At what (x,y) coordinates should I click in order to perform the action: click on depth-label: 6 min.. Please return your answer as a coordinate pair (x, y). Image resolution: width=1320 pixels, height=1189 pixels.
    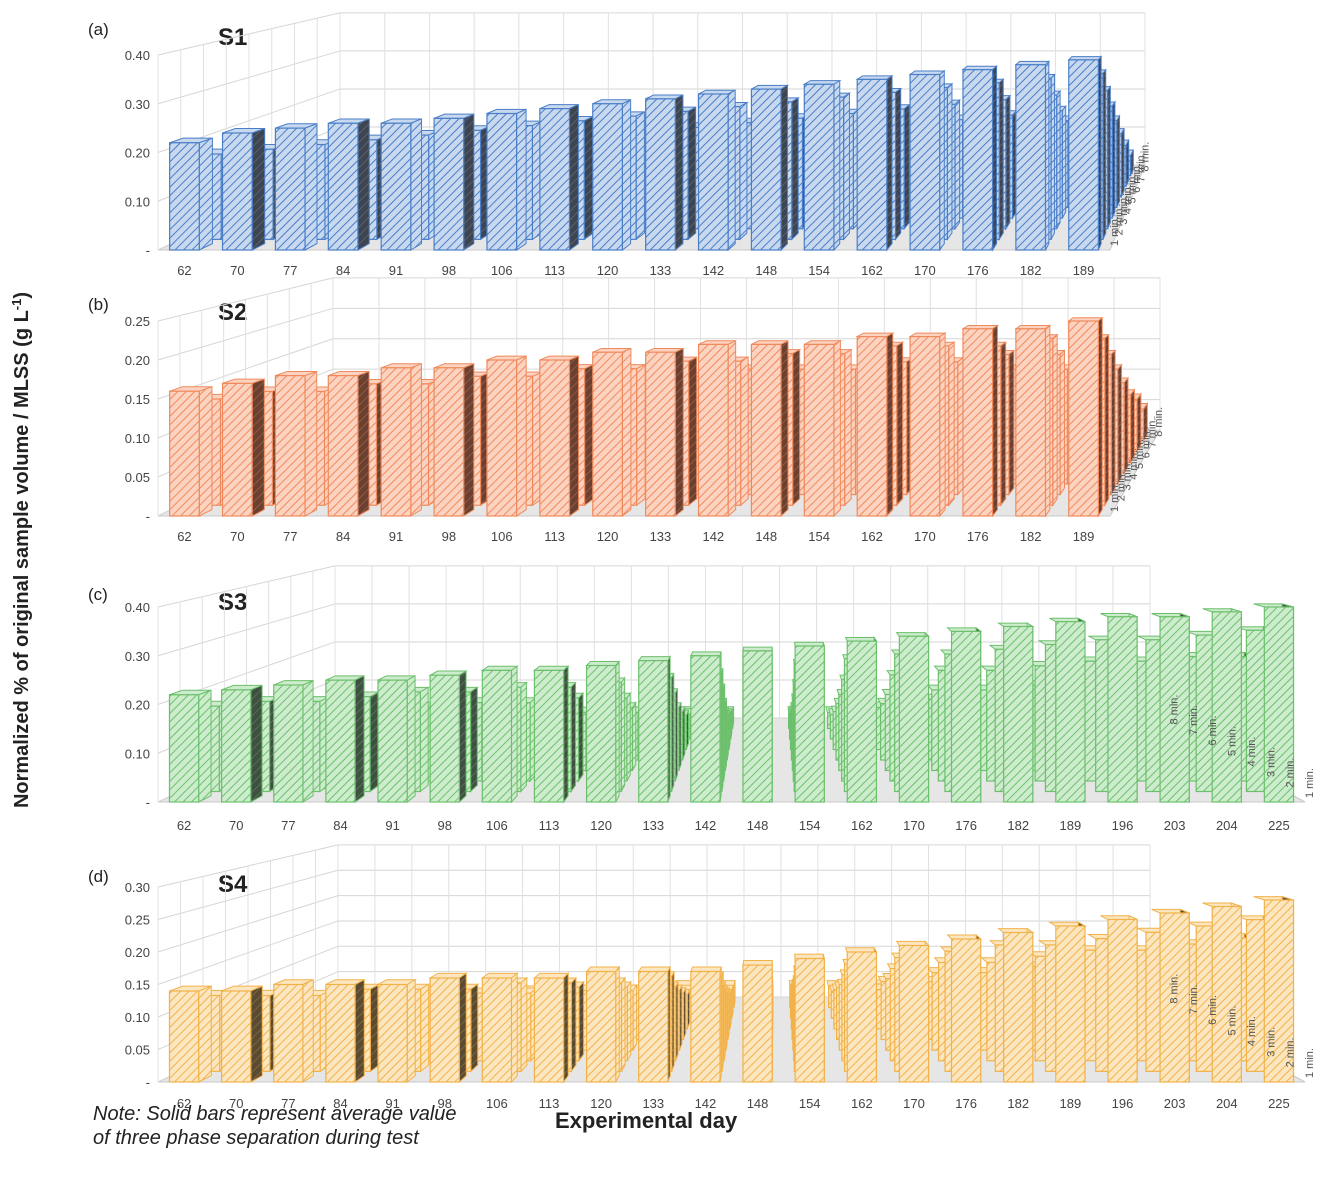
    Looking at the image, I should click on (1213, 731).